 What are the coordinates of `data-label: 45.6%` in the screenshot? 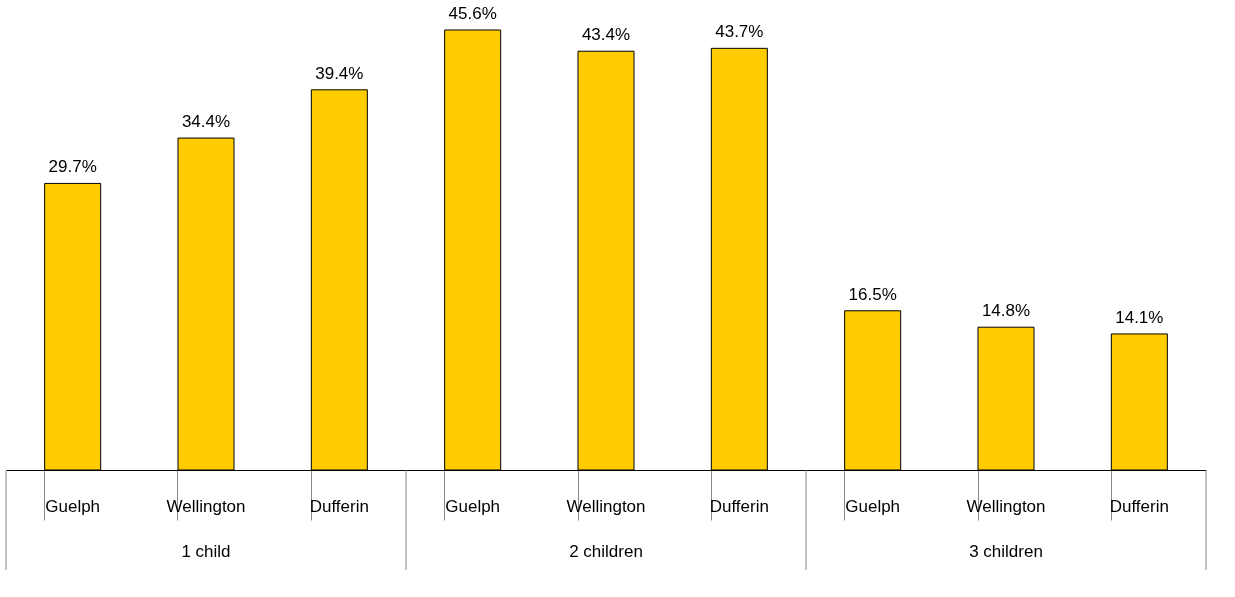 It's located at (472, 13).